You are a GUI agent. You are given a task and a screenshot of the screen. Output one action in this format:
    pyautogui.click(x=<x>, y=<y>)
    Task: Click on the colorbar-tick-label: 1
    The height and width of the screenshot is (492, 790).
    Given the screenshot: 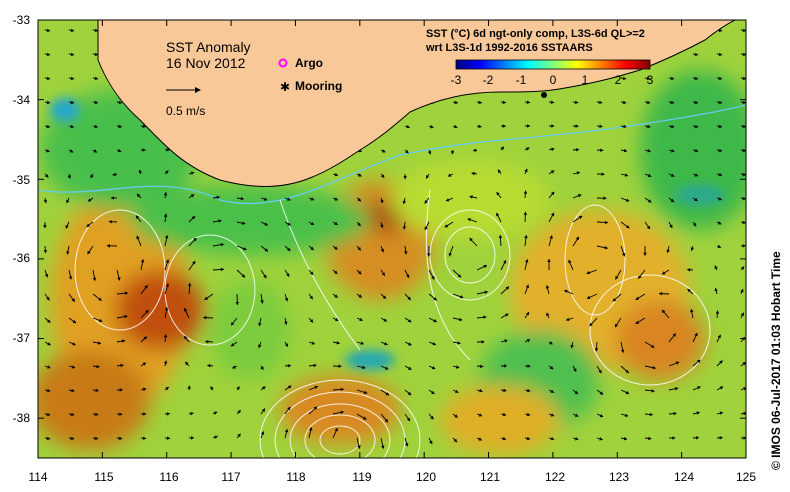 What is the action you would take?
    pyautogui.click(x=585, y=80)
    